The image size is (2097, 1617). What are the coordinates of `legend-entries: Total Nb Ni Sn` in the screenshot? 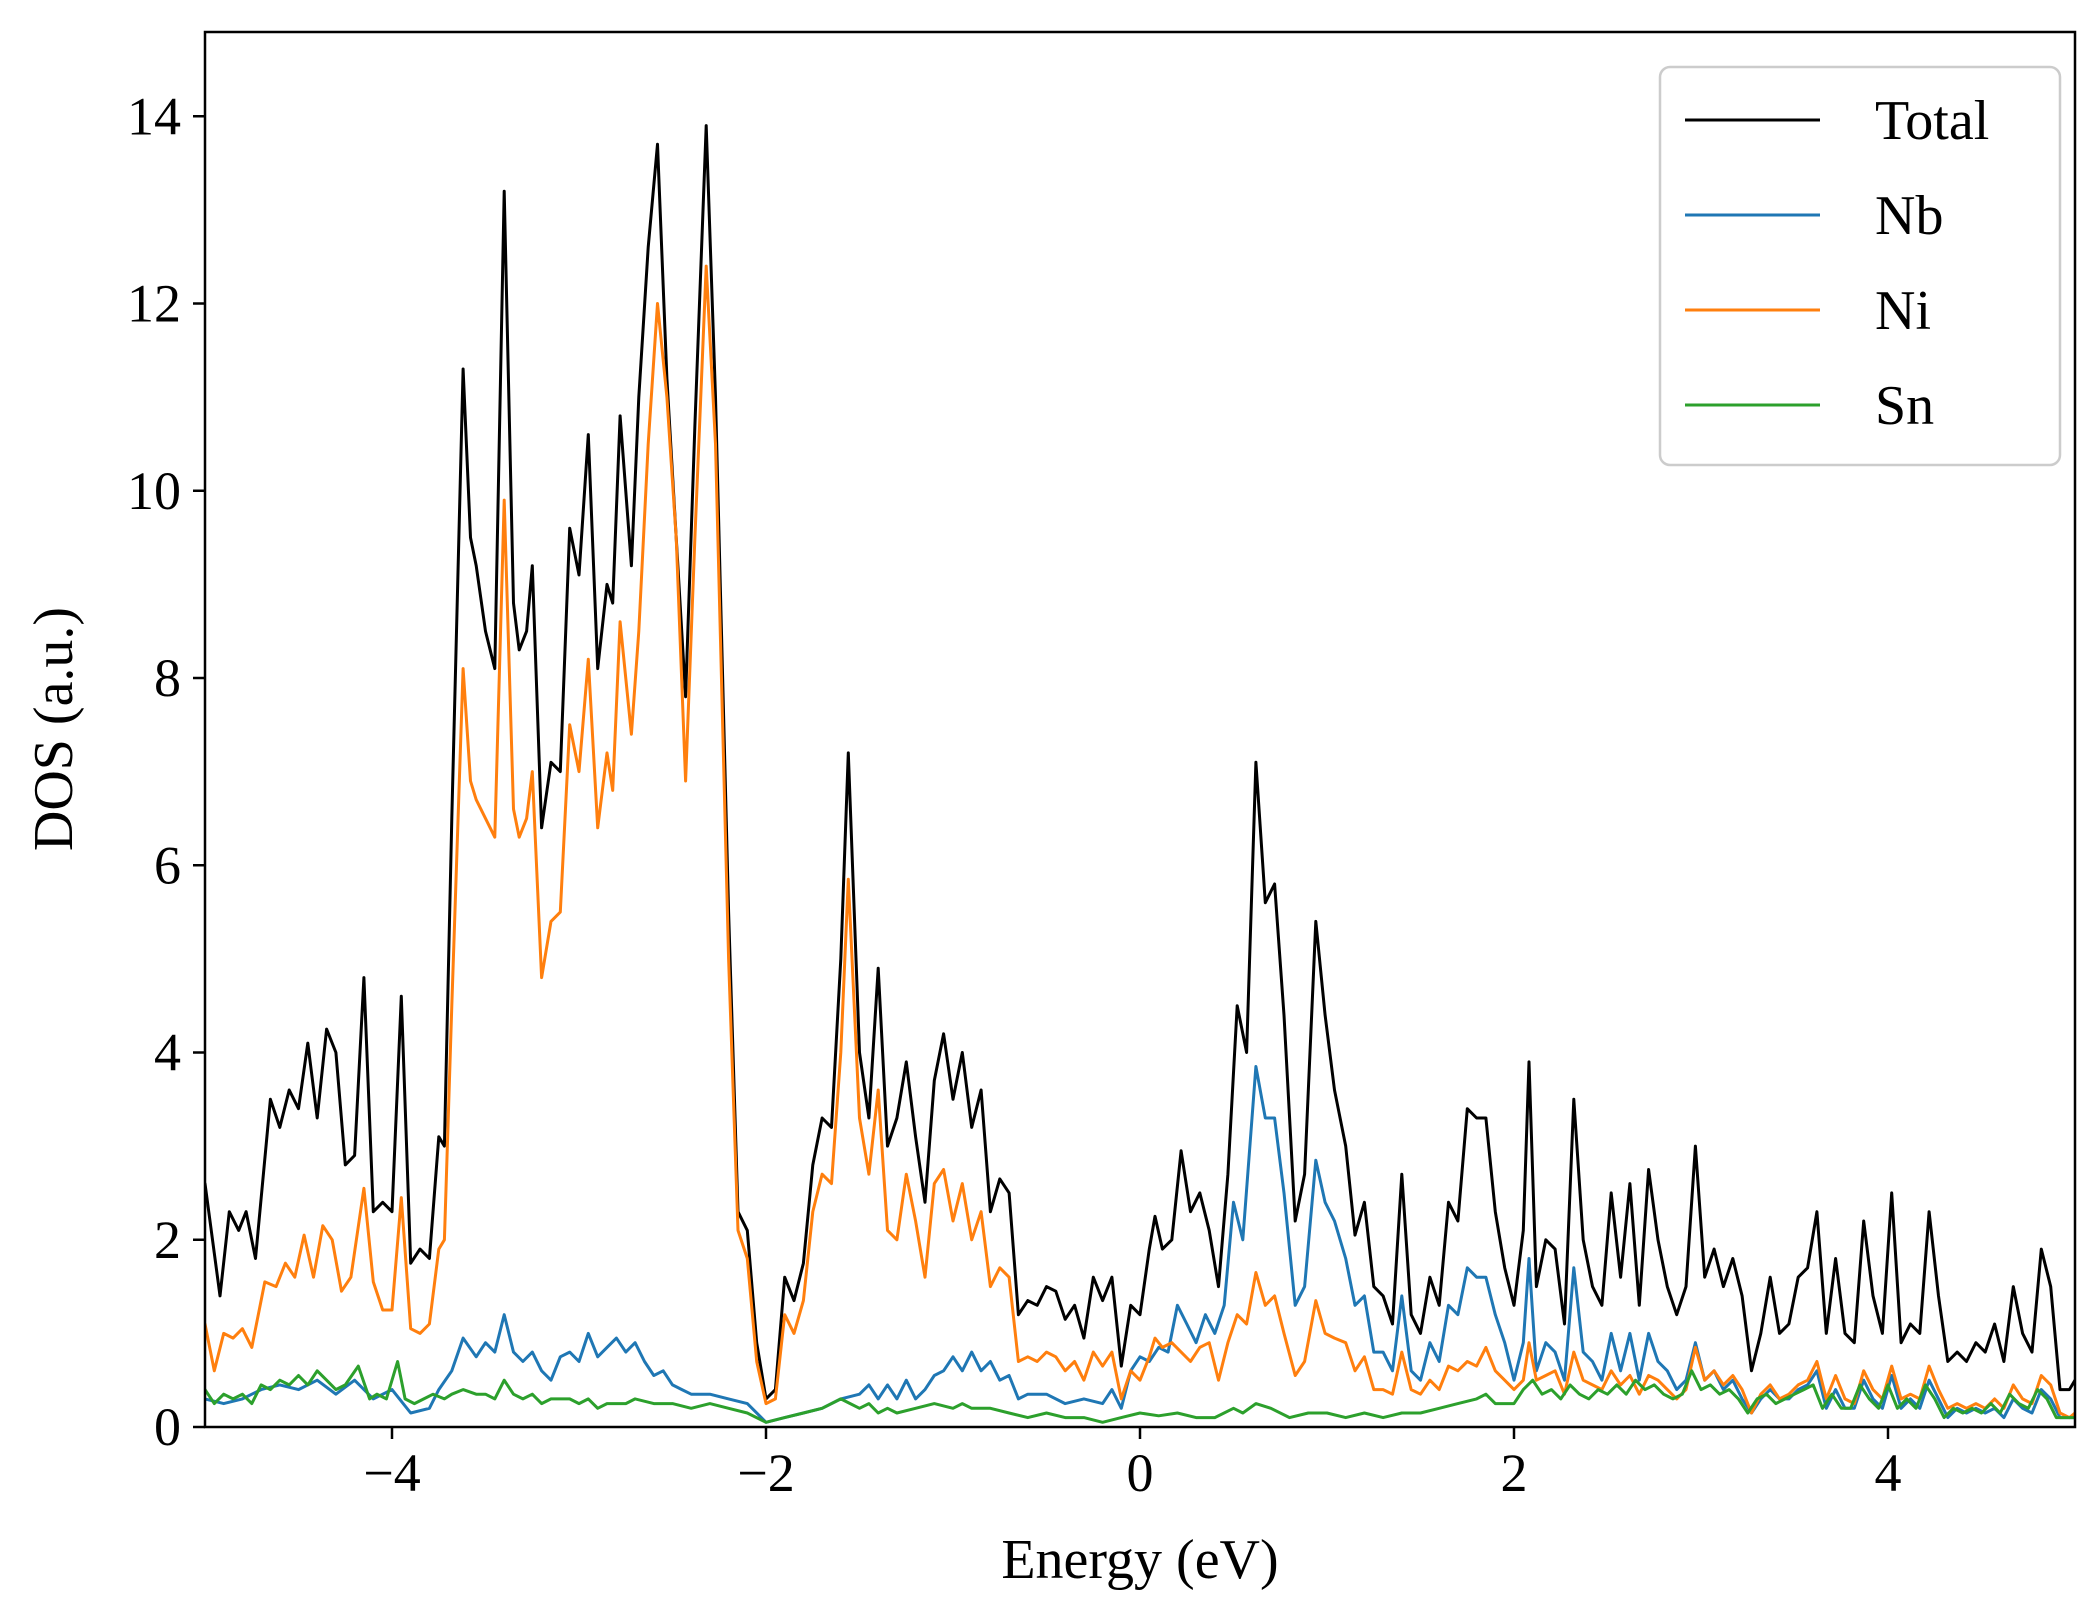 It's located at (1837, 263).